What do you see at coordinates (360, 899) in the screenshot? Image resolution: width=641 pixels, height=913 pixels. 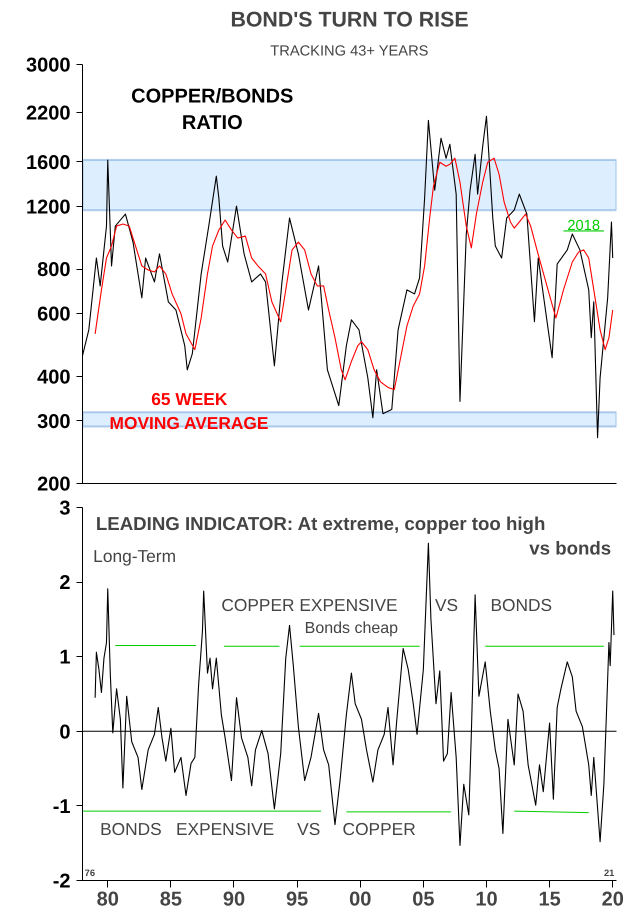 I see `x-tick-label: 00` at bounding box center [360, 899].